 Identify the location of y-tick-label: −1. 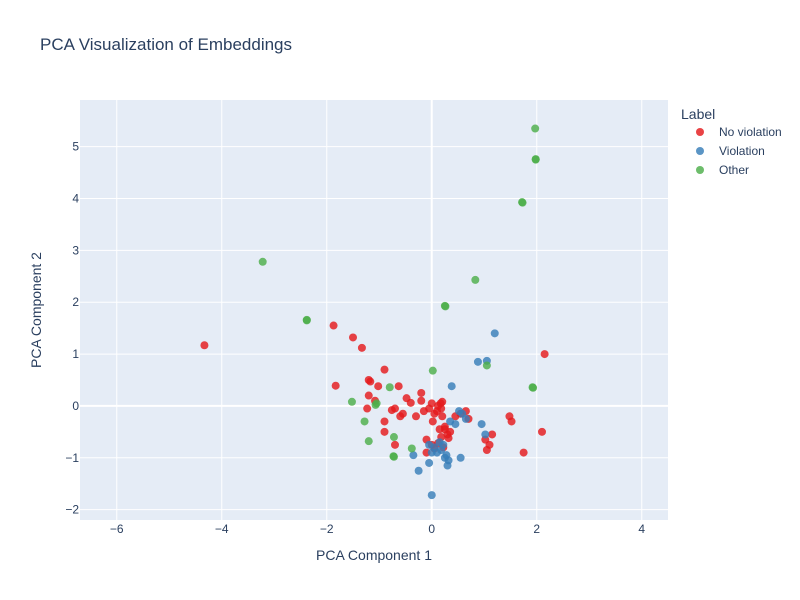
(72, 458).